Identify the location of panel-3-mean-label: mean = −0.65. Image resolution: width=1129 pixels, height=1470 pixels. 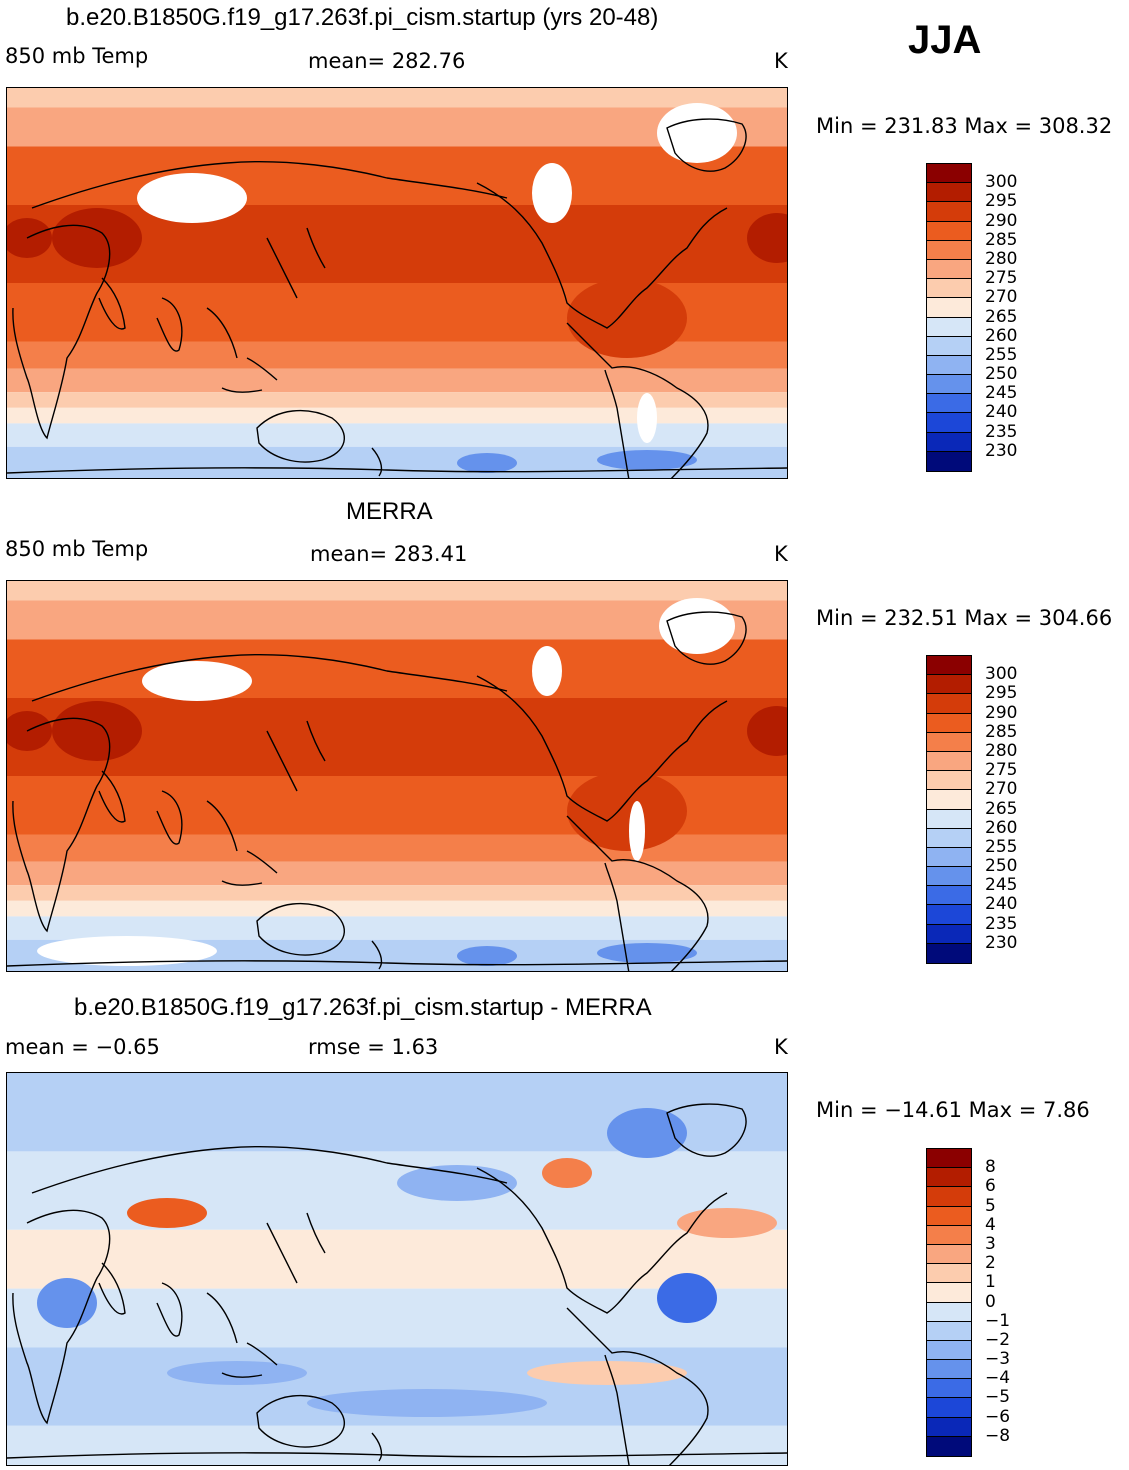
(82, 1047).